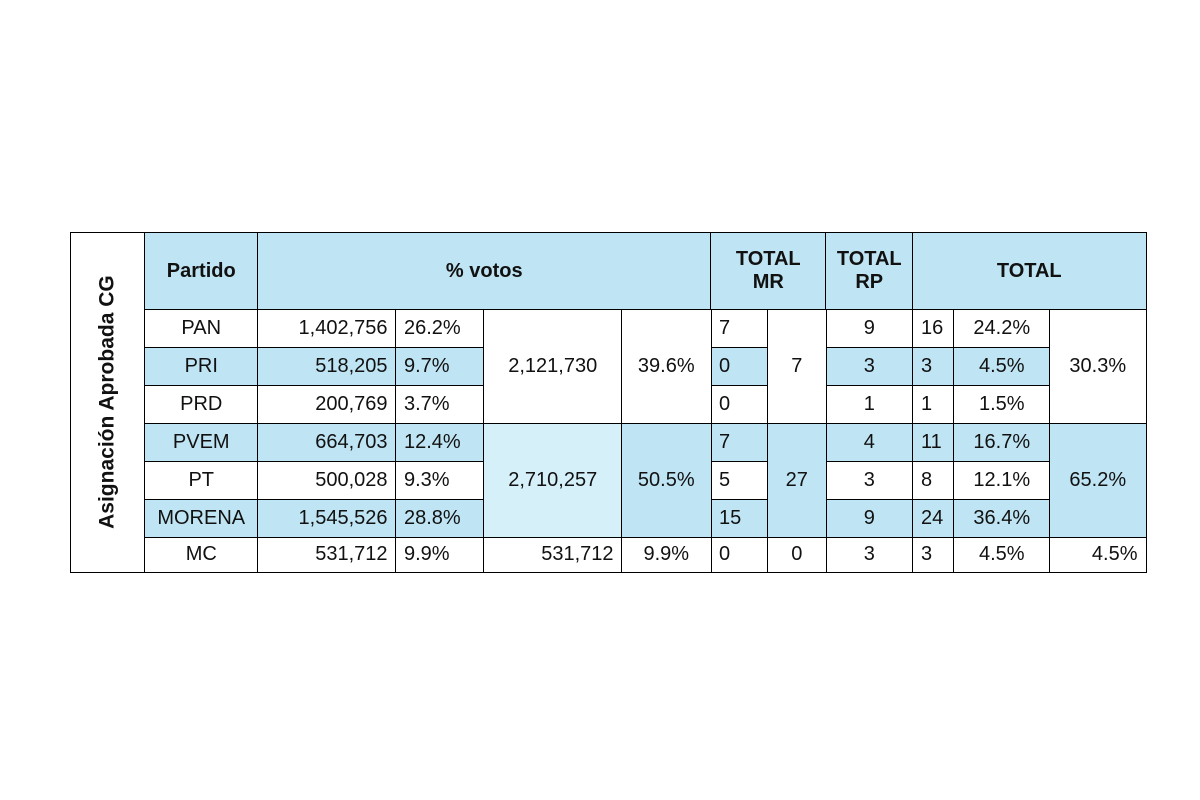 The height and width of the screenshot is (800, 1200). I want to click on group-mr: 27, so click(797, 481).